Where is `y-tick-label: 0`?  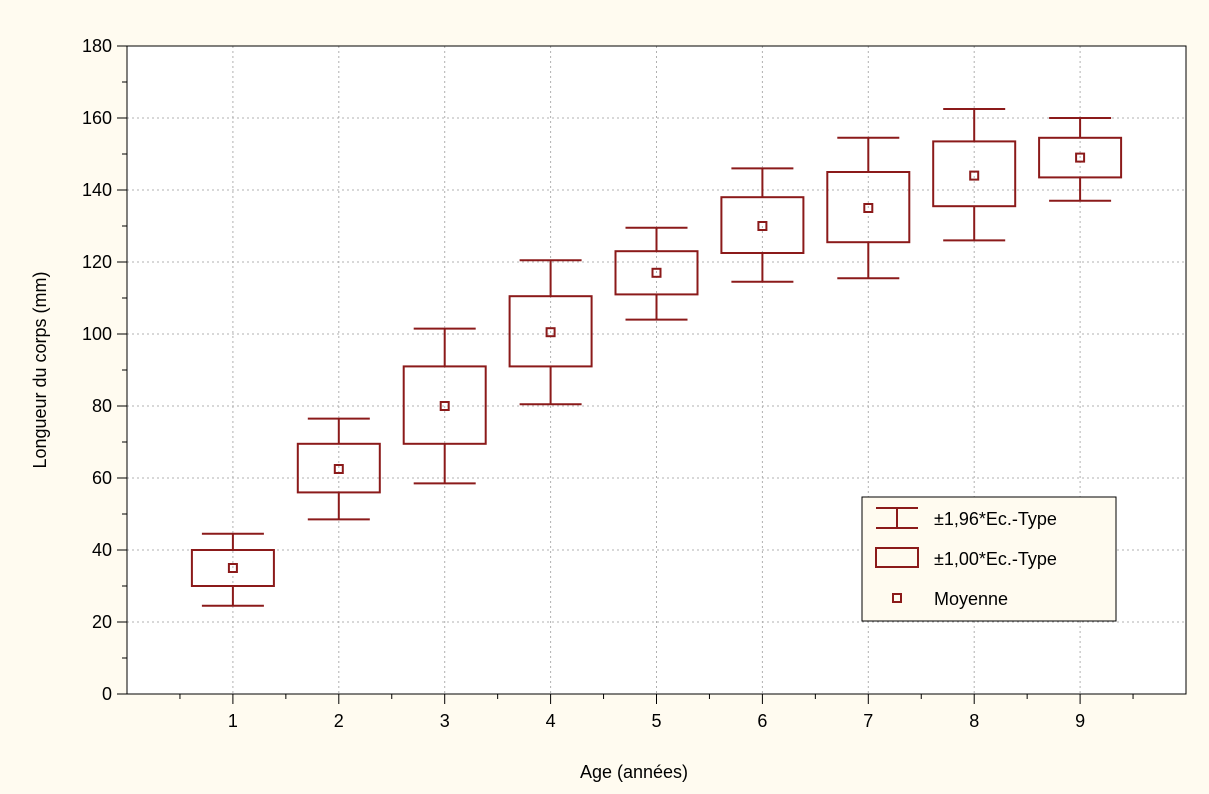
y-tick-label: 0 is located at coordinates (107, 694).